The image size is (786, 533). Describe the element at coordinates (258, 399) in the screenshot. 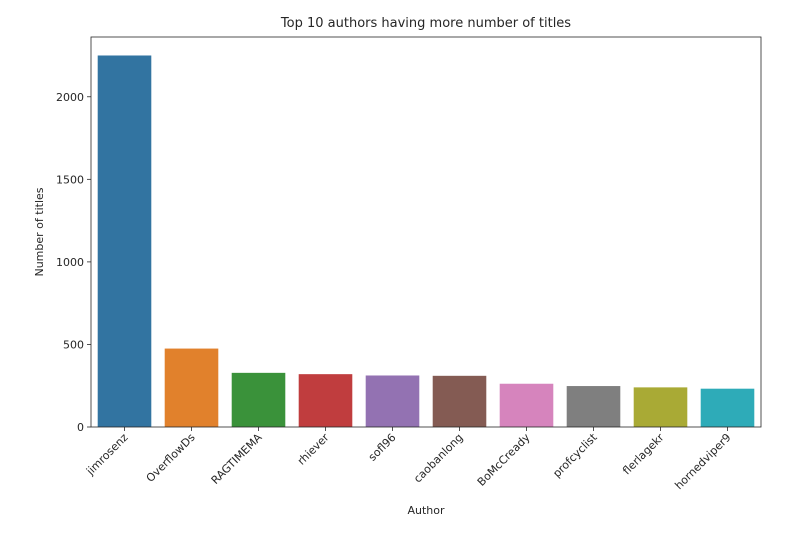

I see `bar-RAGTIMEMA` at that location.